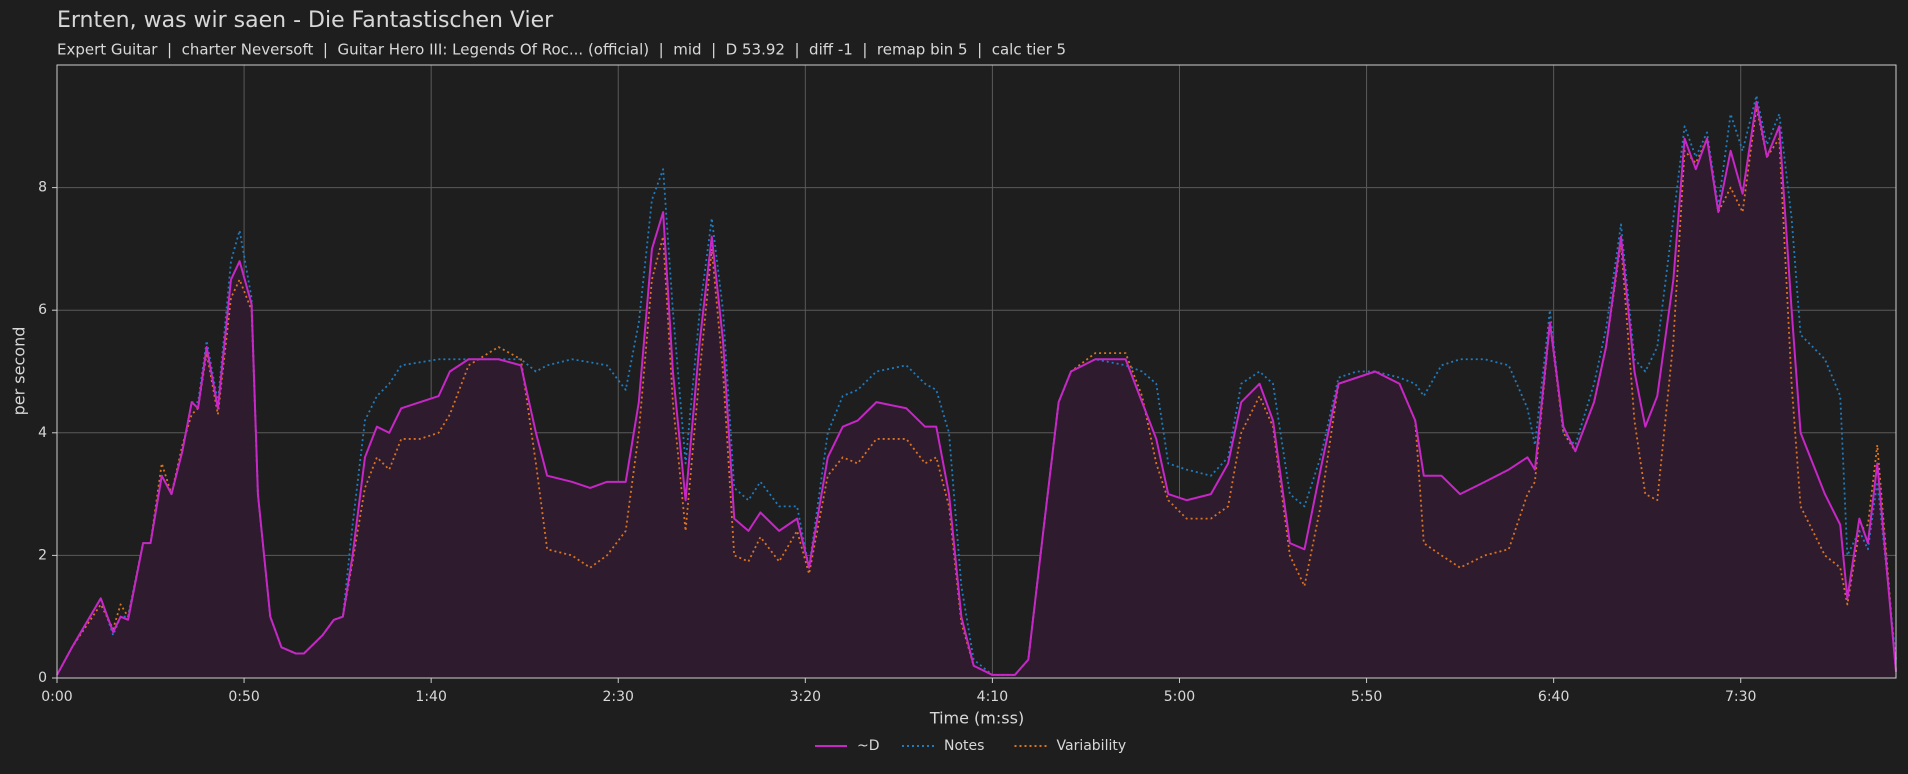  Describe the element at coordinates (42, 678) in the screenshot. I see `y-tick-label: 0` at that location.